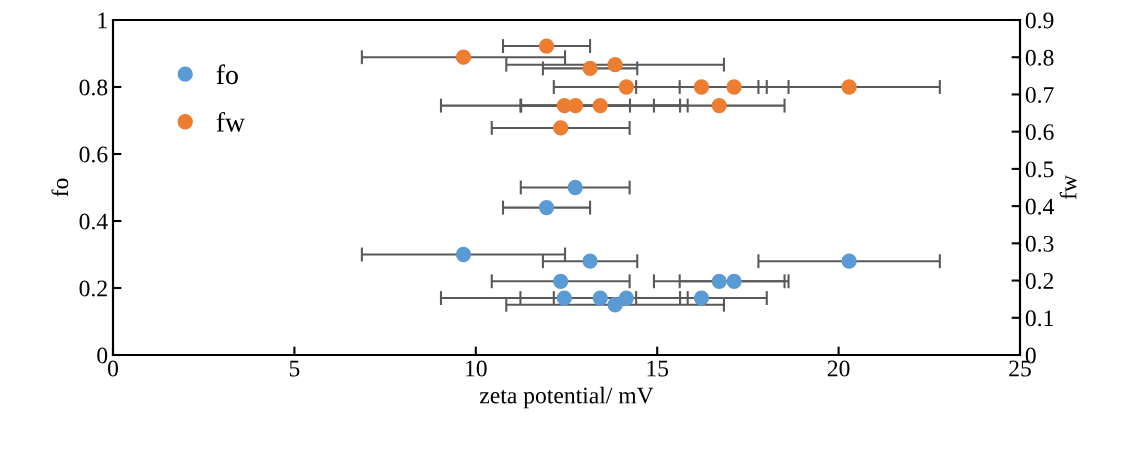 The height and width of the screenshot is (455, 1127). I want to click on y2-tick-label: 0.4, so click(1040, 206).